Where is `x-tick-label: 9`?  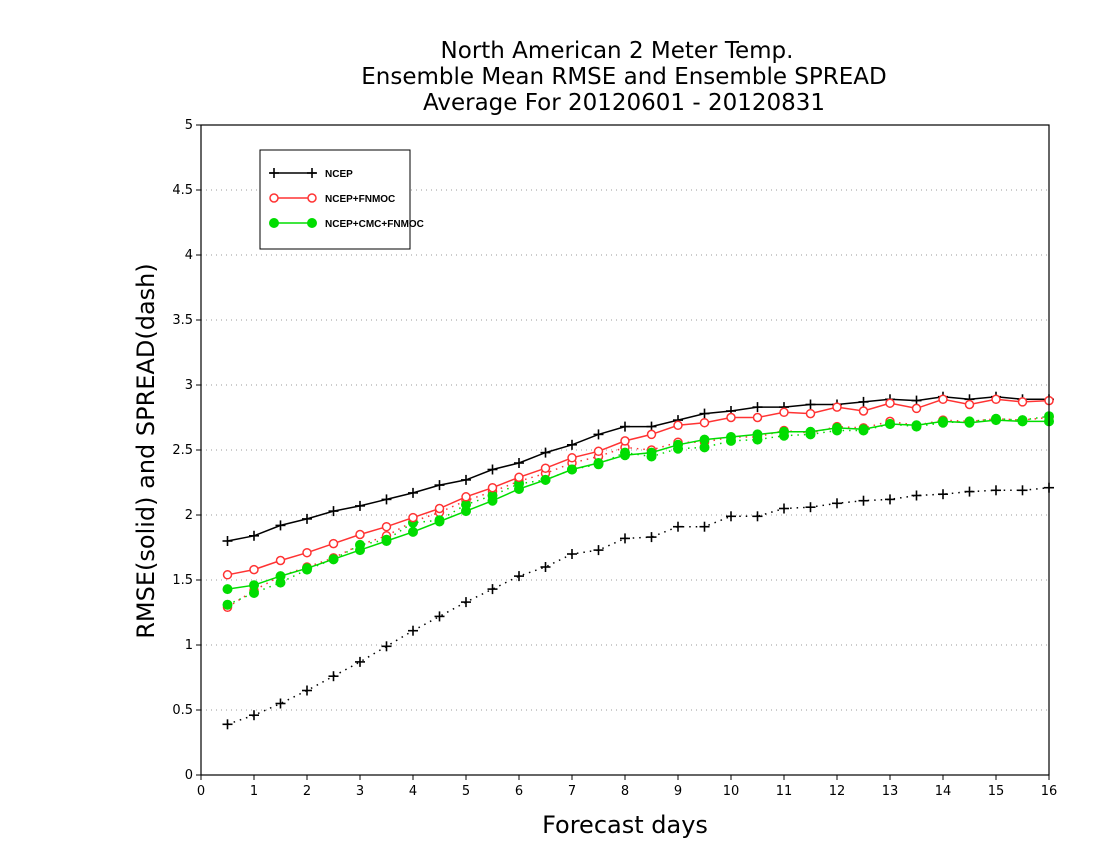
x-tick-label: 9 is located at coordinates (678, 791).